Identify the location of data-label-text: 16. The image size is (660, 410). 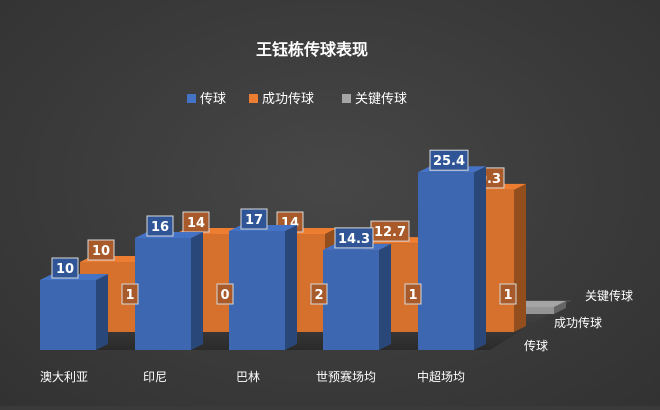
(160, 227).